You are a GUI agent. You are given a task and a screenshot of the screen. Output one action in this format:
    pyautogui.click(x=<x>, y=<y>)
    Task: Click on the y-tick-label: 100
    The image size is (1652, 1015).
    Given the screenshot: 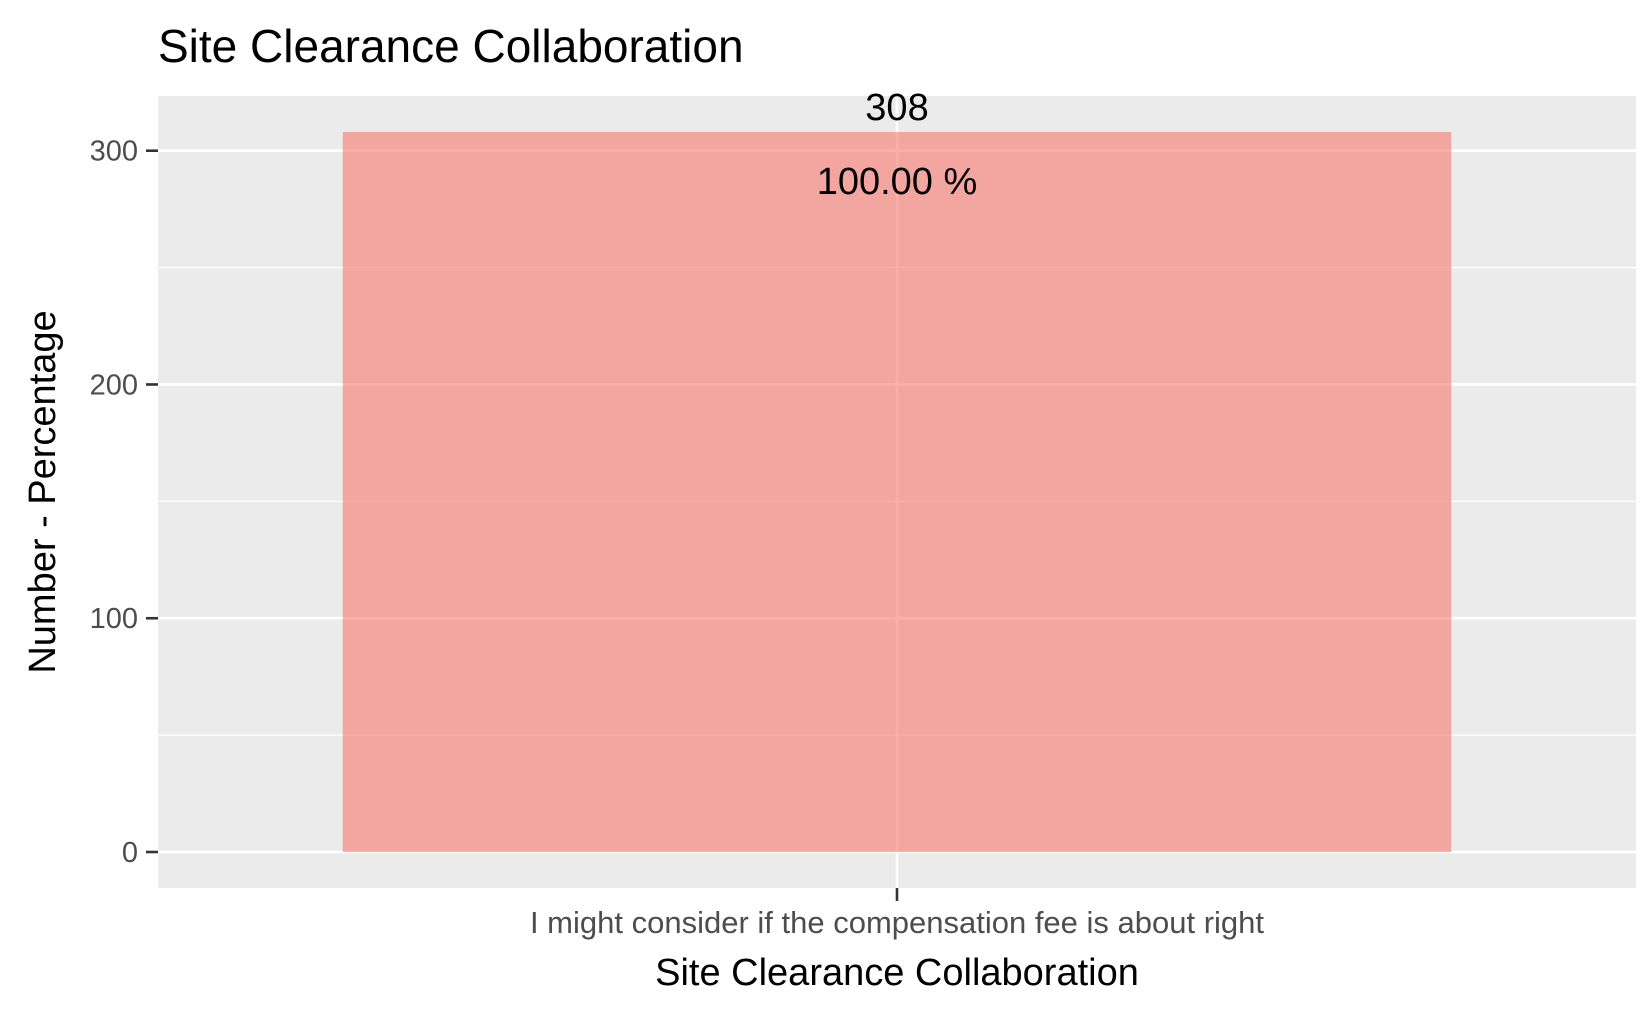 What is the action you would take?
    pyautogui.click(x=114, y=619)
    